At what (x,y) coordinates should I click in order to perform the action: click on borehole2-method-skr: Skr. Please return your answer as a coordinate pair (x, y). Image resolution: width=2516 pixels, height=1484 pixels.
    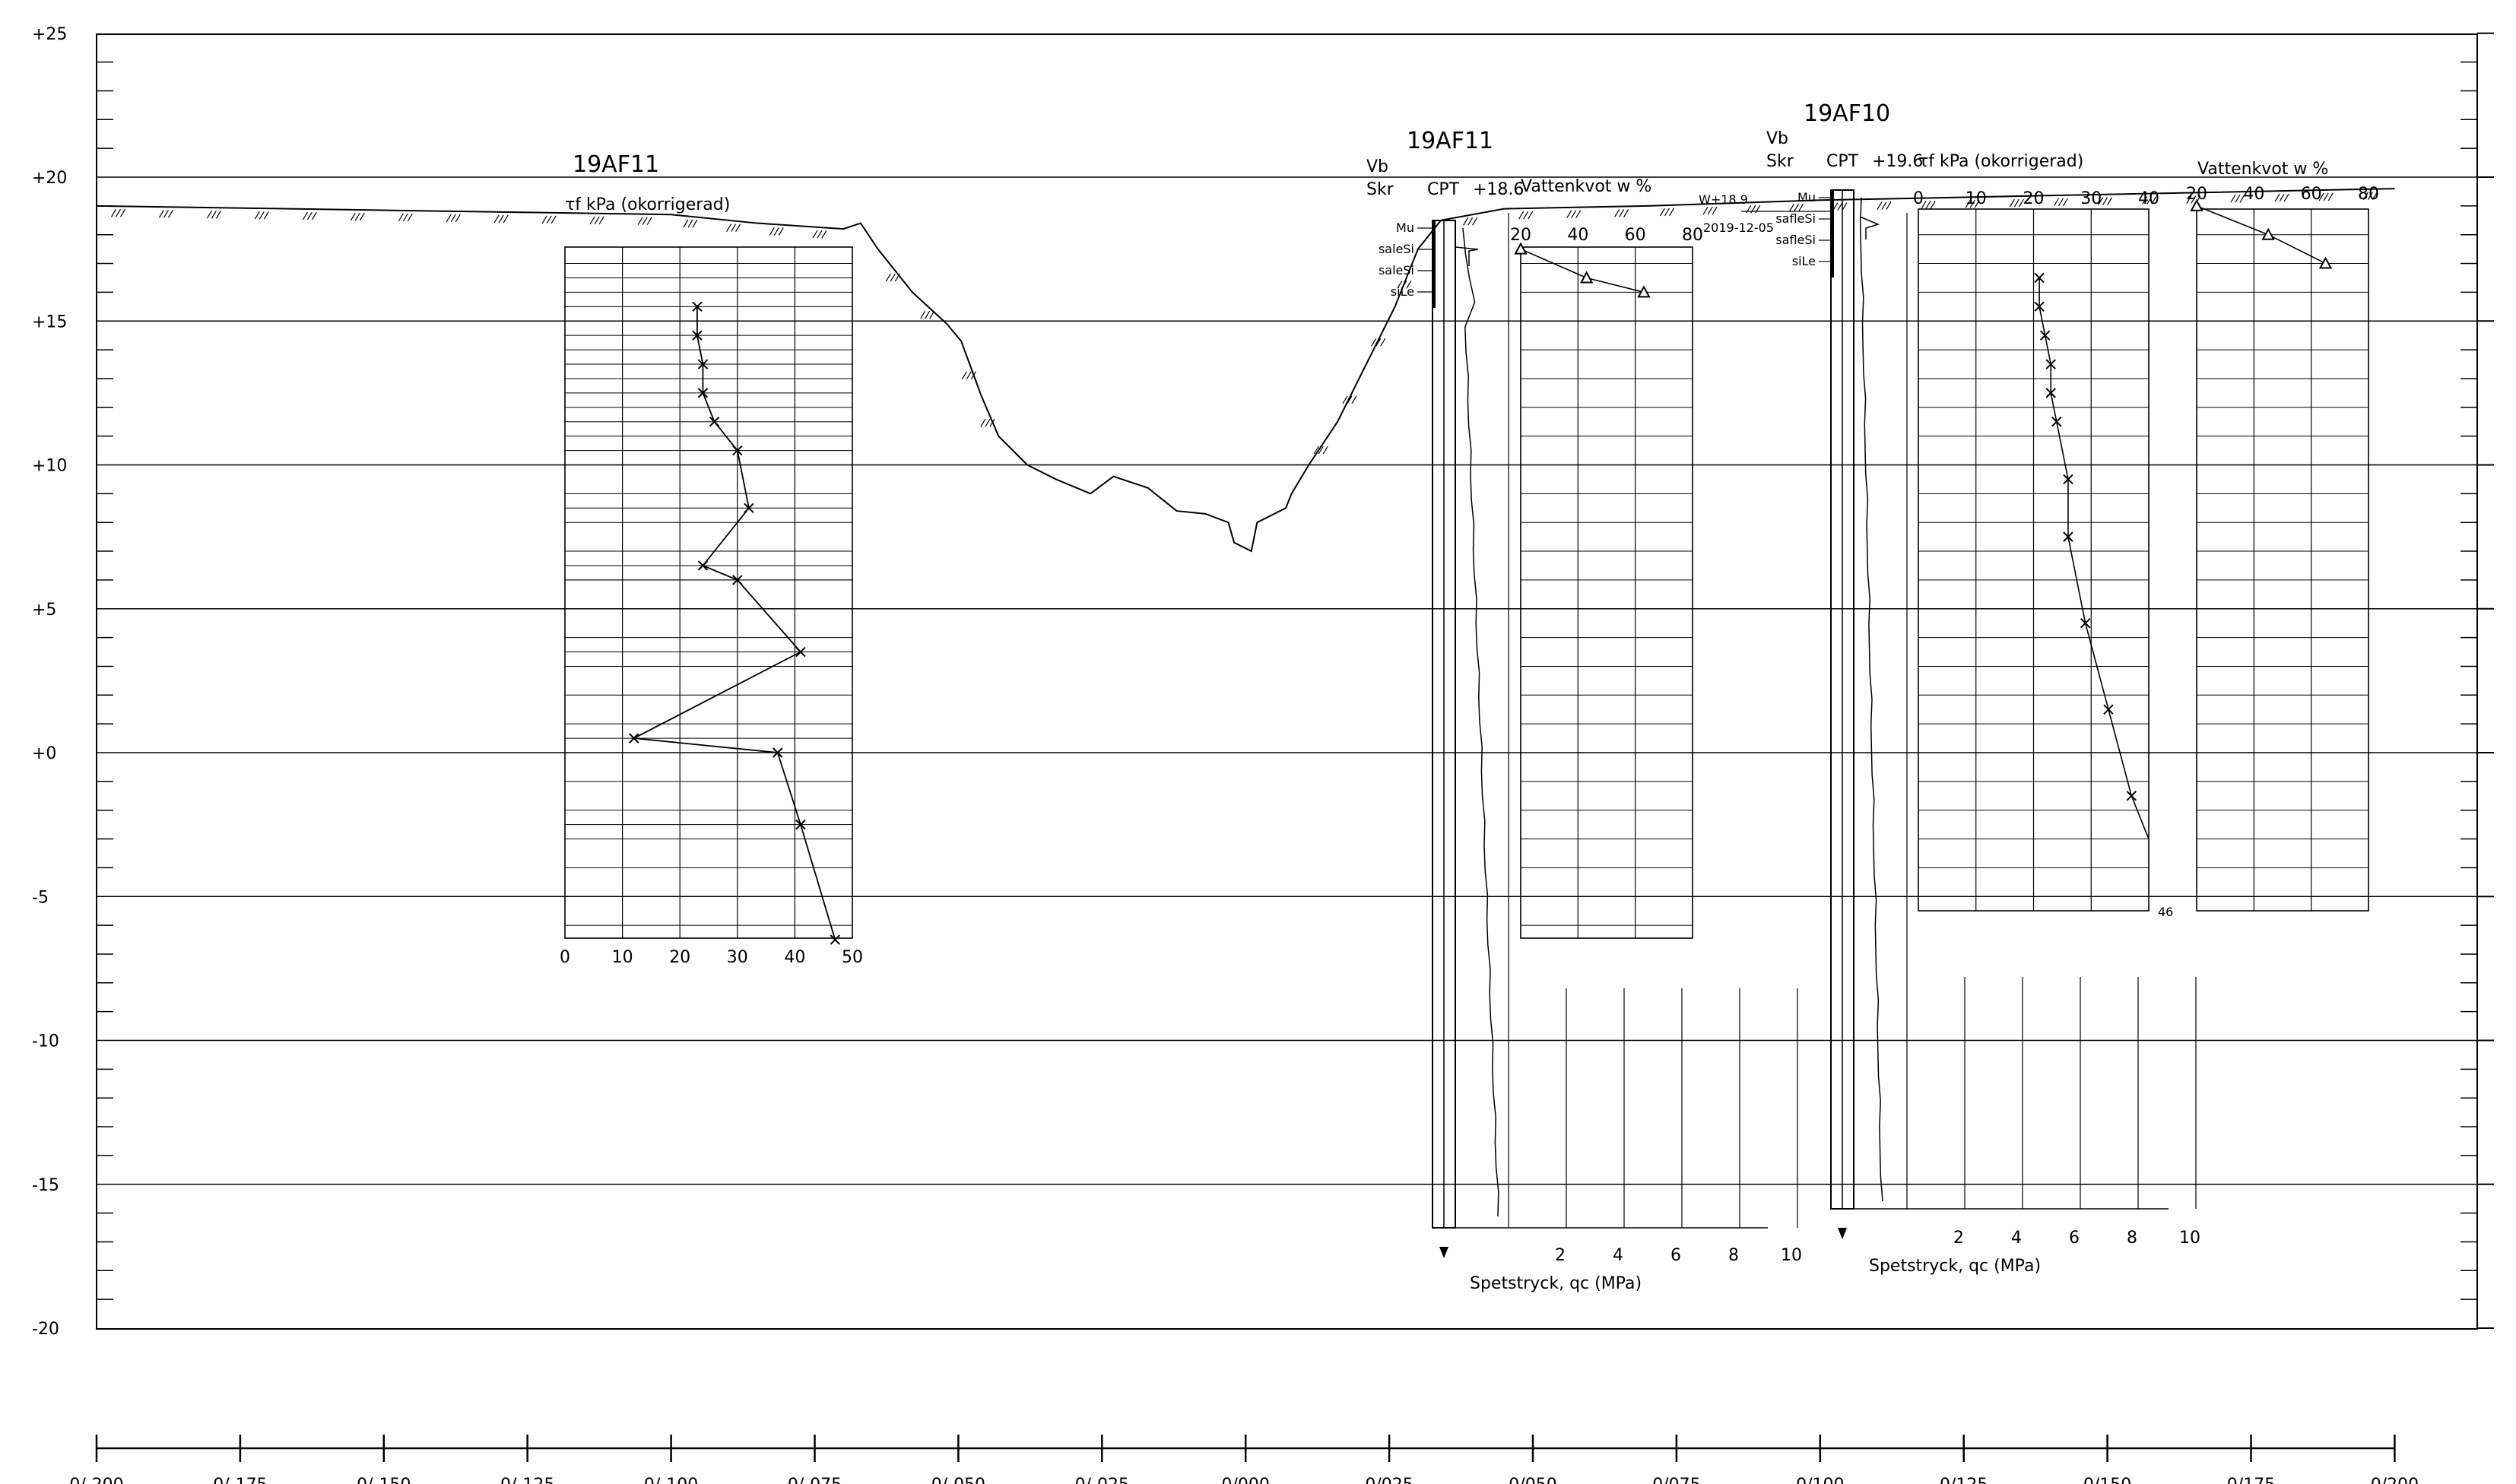
    Looking at the image, I should click on (1780, 161).